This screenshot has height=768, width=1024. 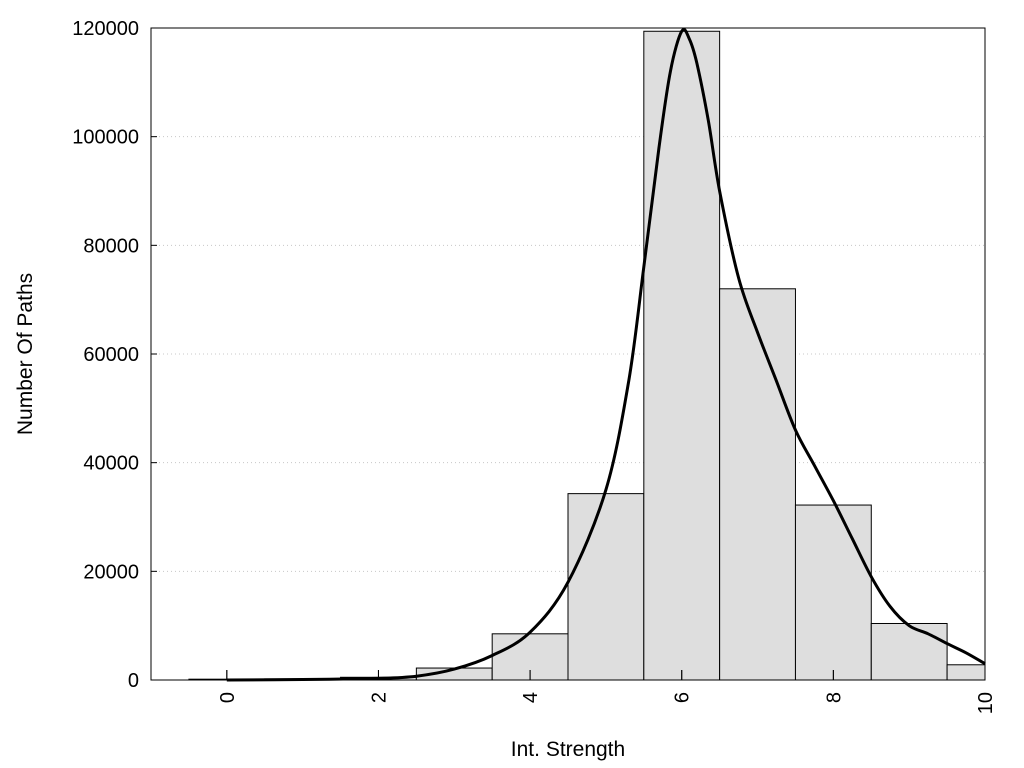 I want to click on y-axis-title: Number Of Paths, so click(x=25, y=354).